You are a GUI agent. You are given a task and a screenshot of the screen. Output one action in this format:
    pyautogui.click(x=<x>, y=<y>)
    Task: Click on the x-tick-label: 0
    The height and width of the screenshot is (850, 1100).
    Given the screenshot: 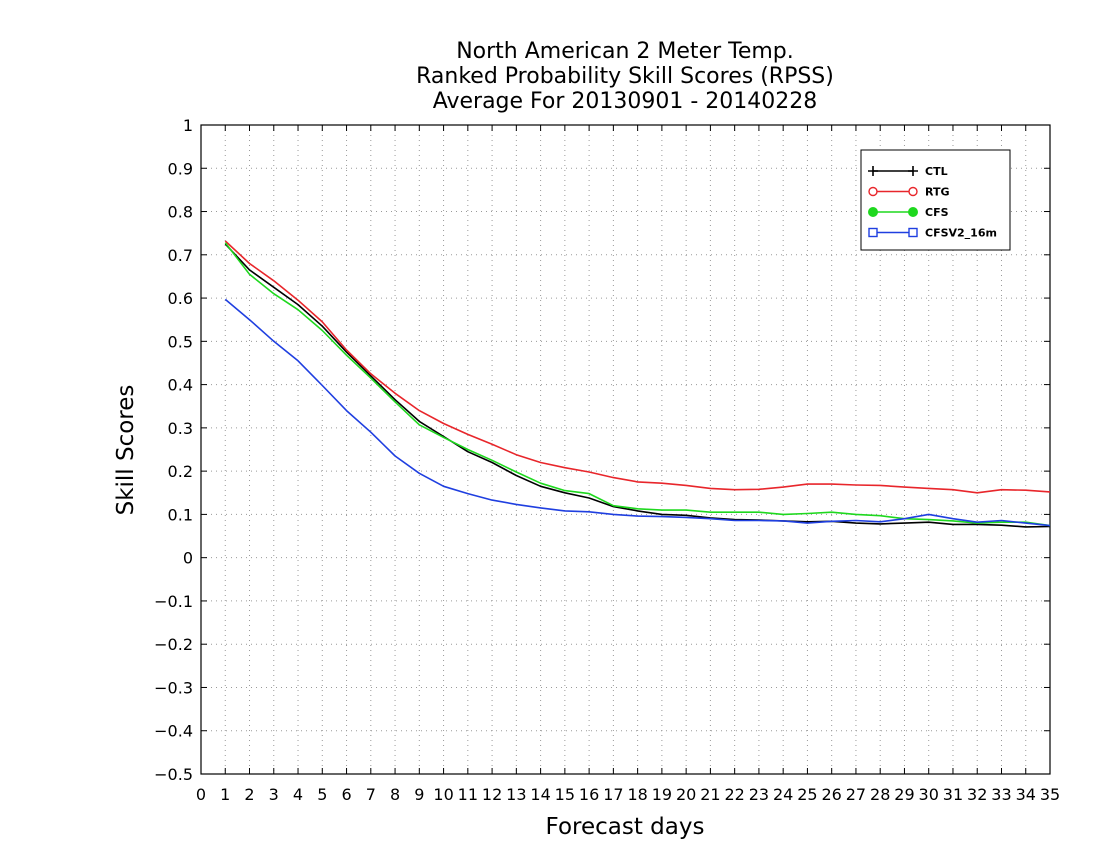 What is the action you would take?
    pyautogui.click(x=201, y=794)
    